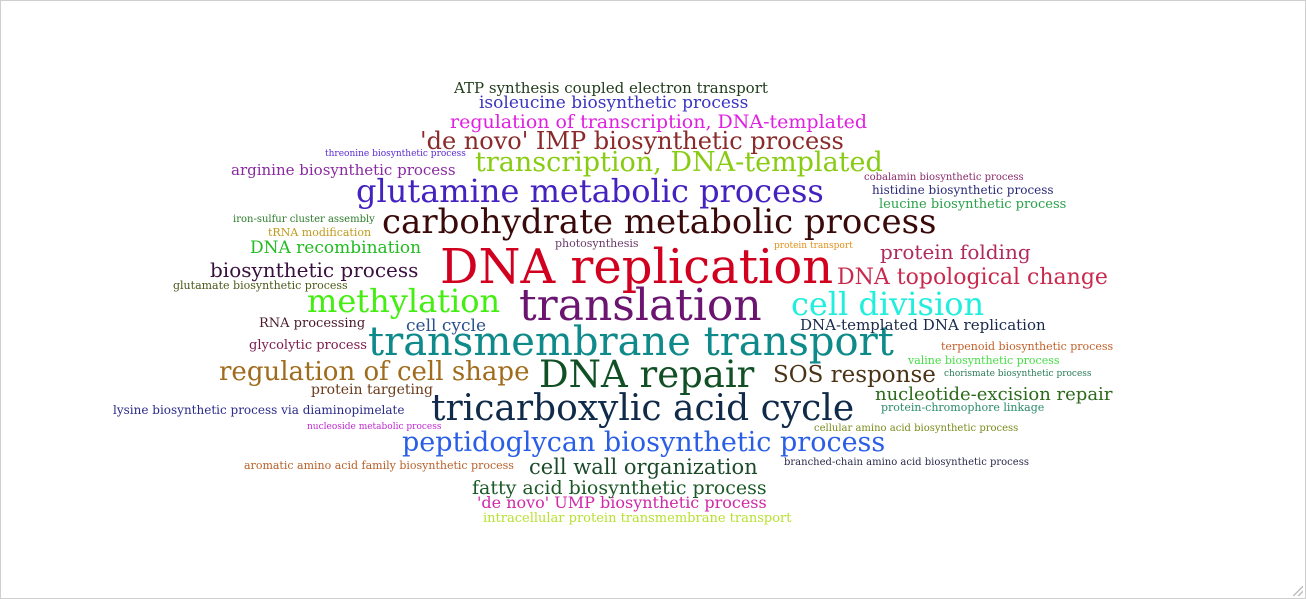 Image resolution: width=1306 pixels, height=599 pixels. I want to click on word-glutamine-metabolic-process: glutamine metabolic process, so click(590, 191).